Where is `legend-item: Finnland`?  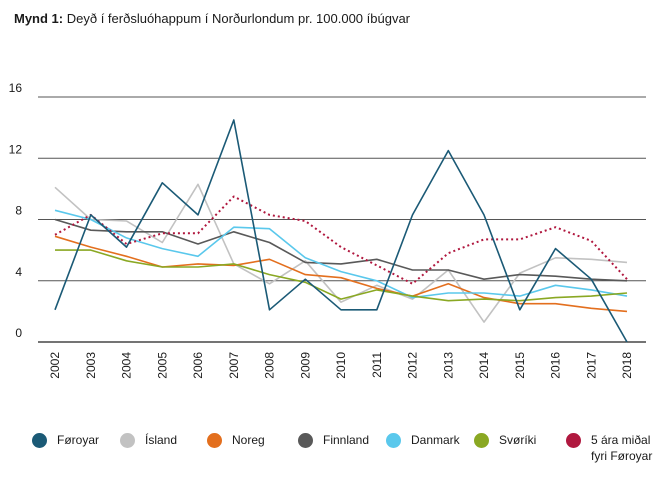 legend-item: Finnland is located at coordinates (333, 440).